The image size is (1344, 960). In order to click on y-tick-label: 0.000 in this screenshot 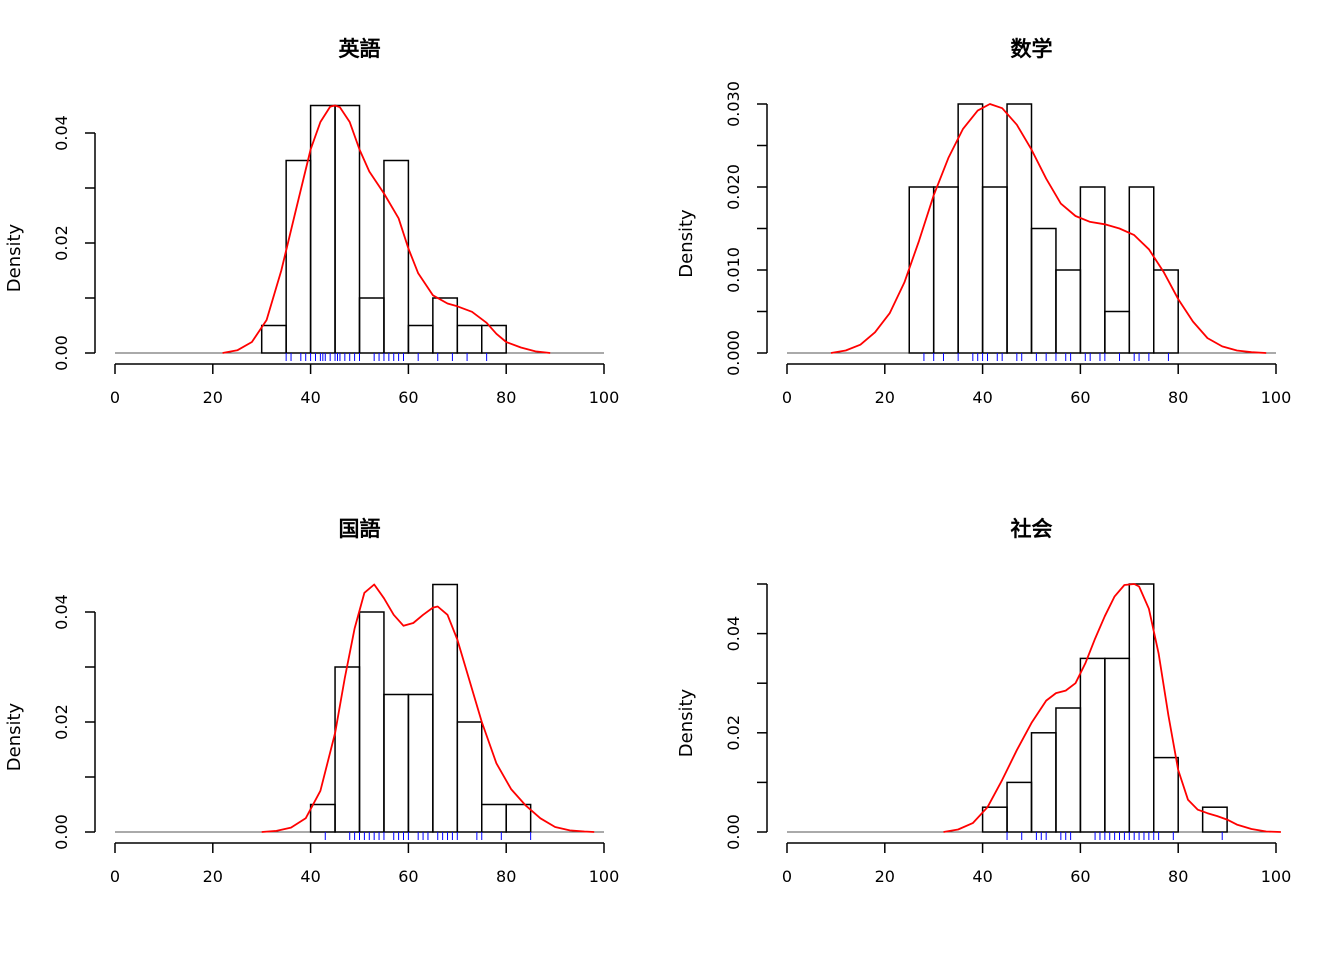, I will do `click(733, 353)`.